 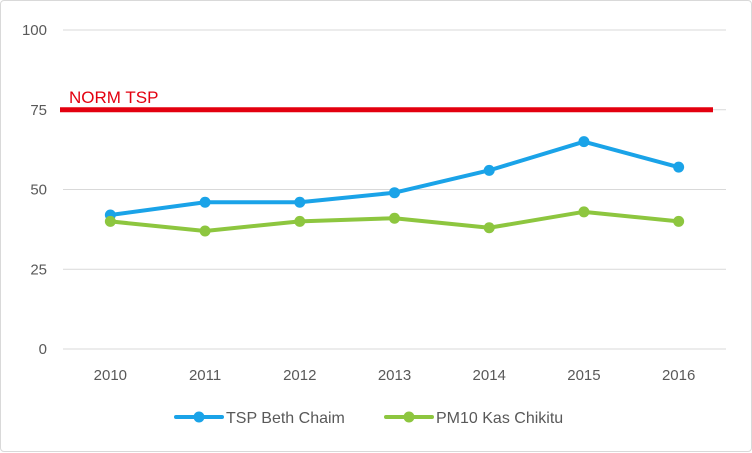 I want to click on x-tick-label-2010: 2010, so click(x=110, y=375).